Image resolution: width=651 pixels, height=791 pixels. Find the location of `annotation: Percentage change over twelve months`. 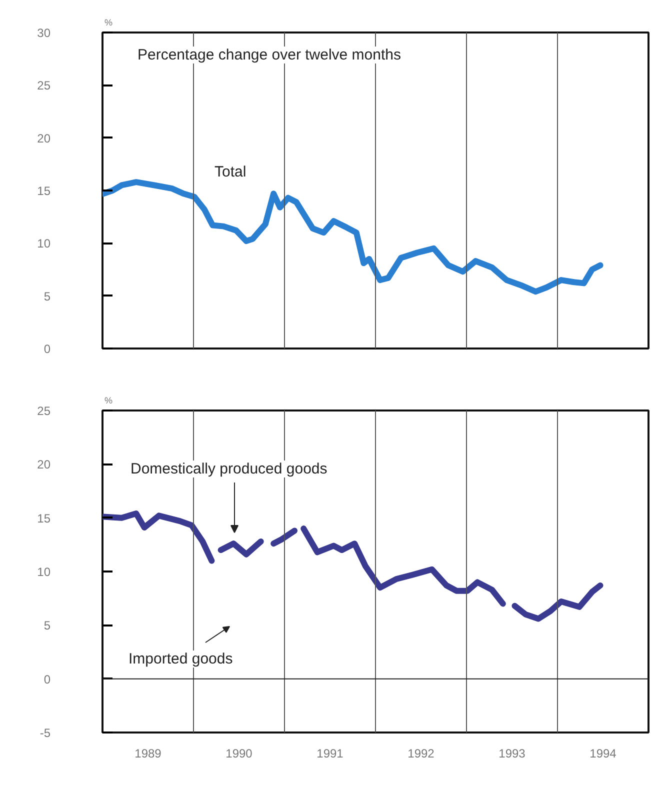

annotation: Percentage change over twelve months is located at coordinates (269, 55).